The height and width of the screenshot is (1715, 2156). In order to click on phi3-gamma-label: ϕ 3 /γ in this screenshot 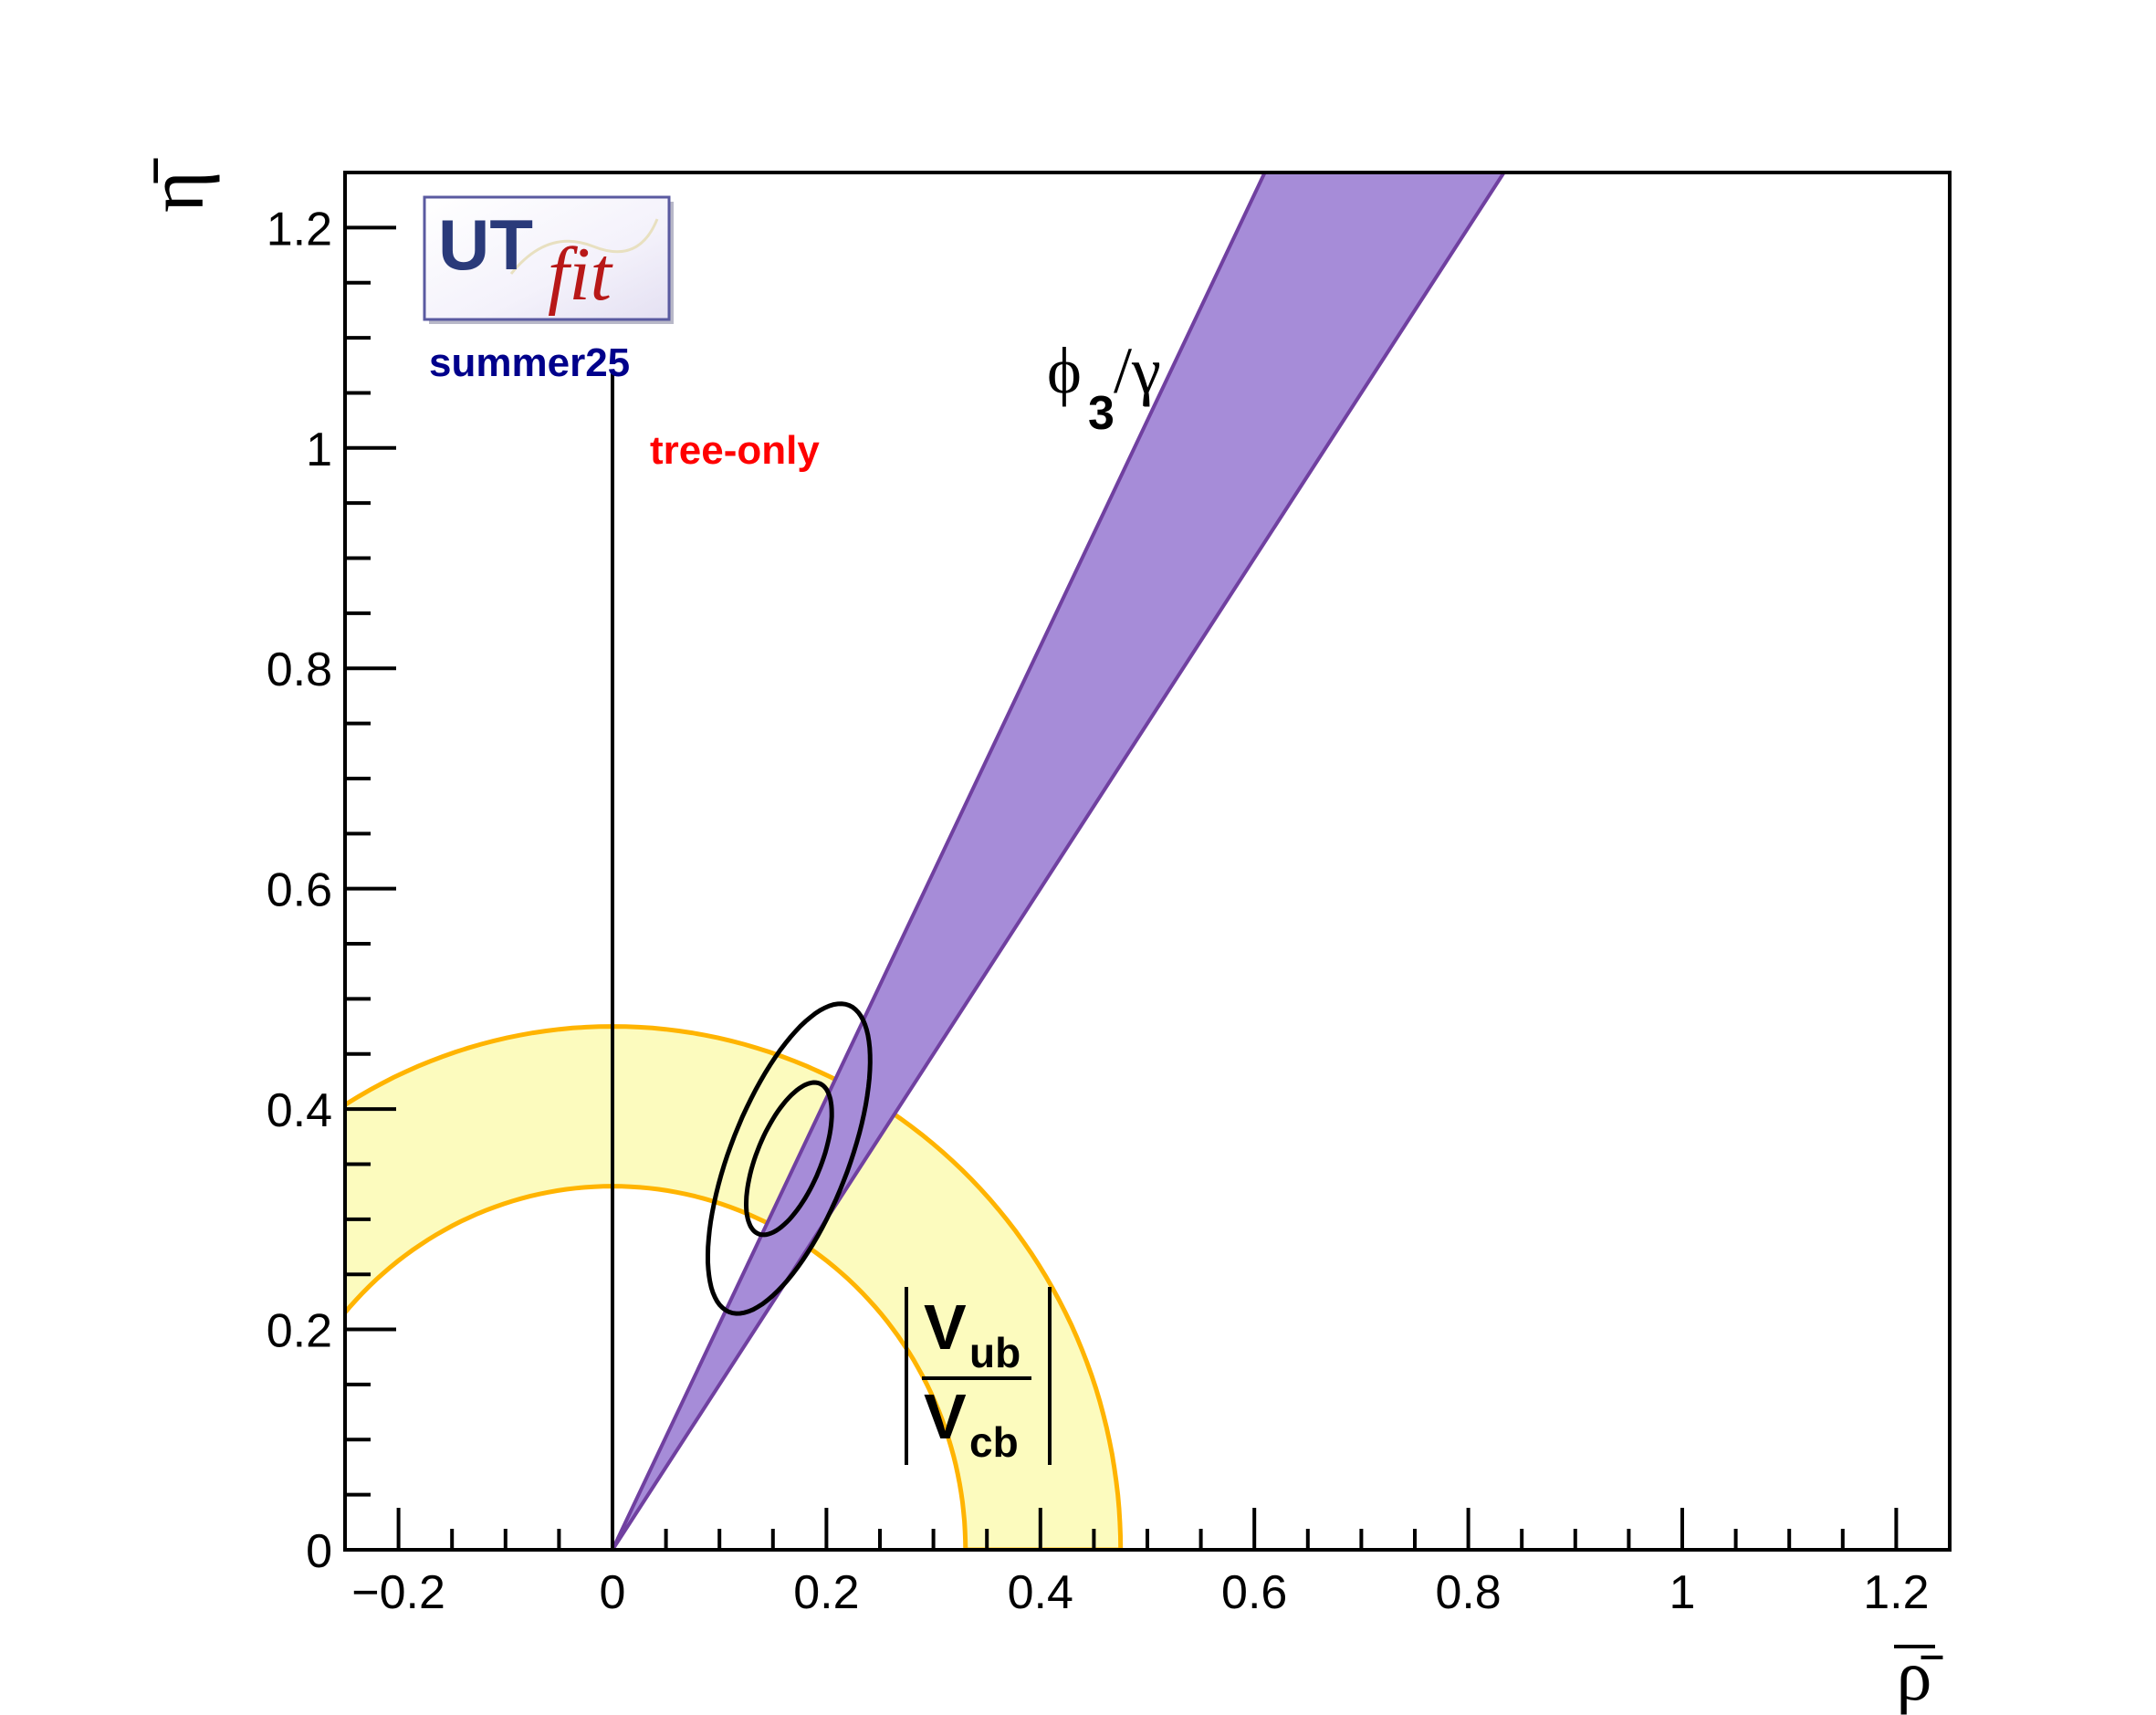, I will do `click(1104, 387)`.